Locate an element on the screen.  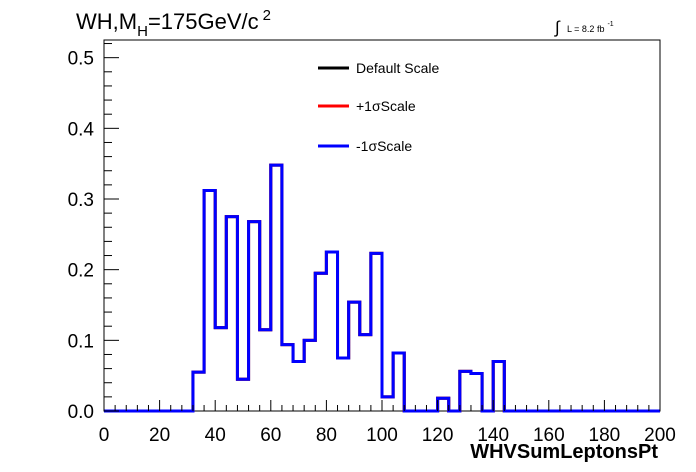
legend: Default Scale +1σScale -1σScale is located at coordinates (378, 107).